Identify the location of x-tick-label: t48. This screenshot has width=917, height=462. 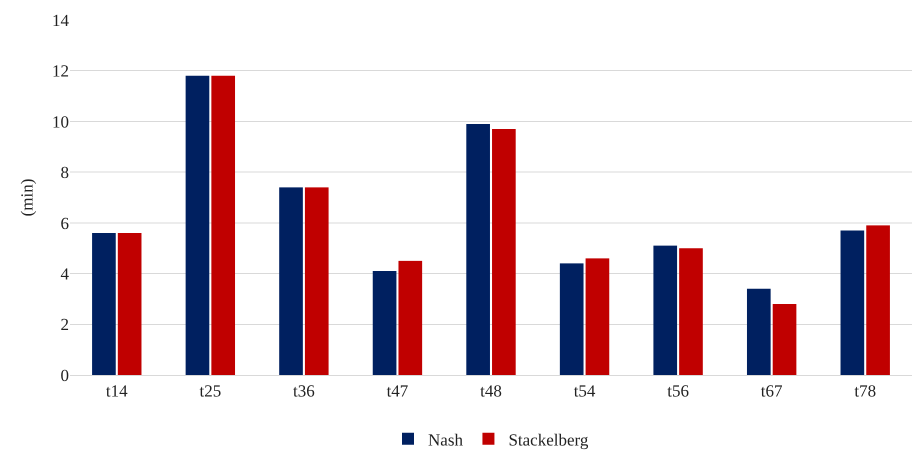
(491, 390).